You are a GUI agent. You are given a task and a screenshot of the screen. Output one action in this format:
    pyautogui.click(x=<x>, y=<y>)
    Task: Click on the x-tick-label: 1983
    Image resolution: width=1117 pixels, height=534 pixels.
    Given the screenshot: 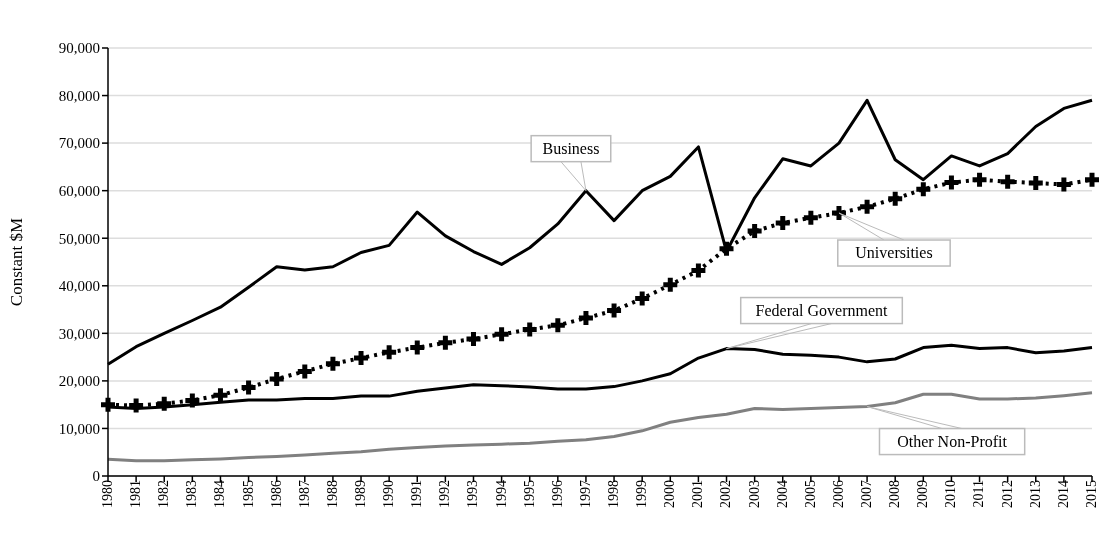 What is the action you would take?
    pyautogui.click(x=192, y=494)
    